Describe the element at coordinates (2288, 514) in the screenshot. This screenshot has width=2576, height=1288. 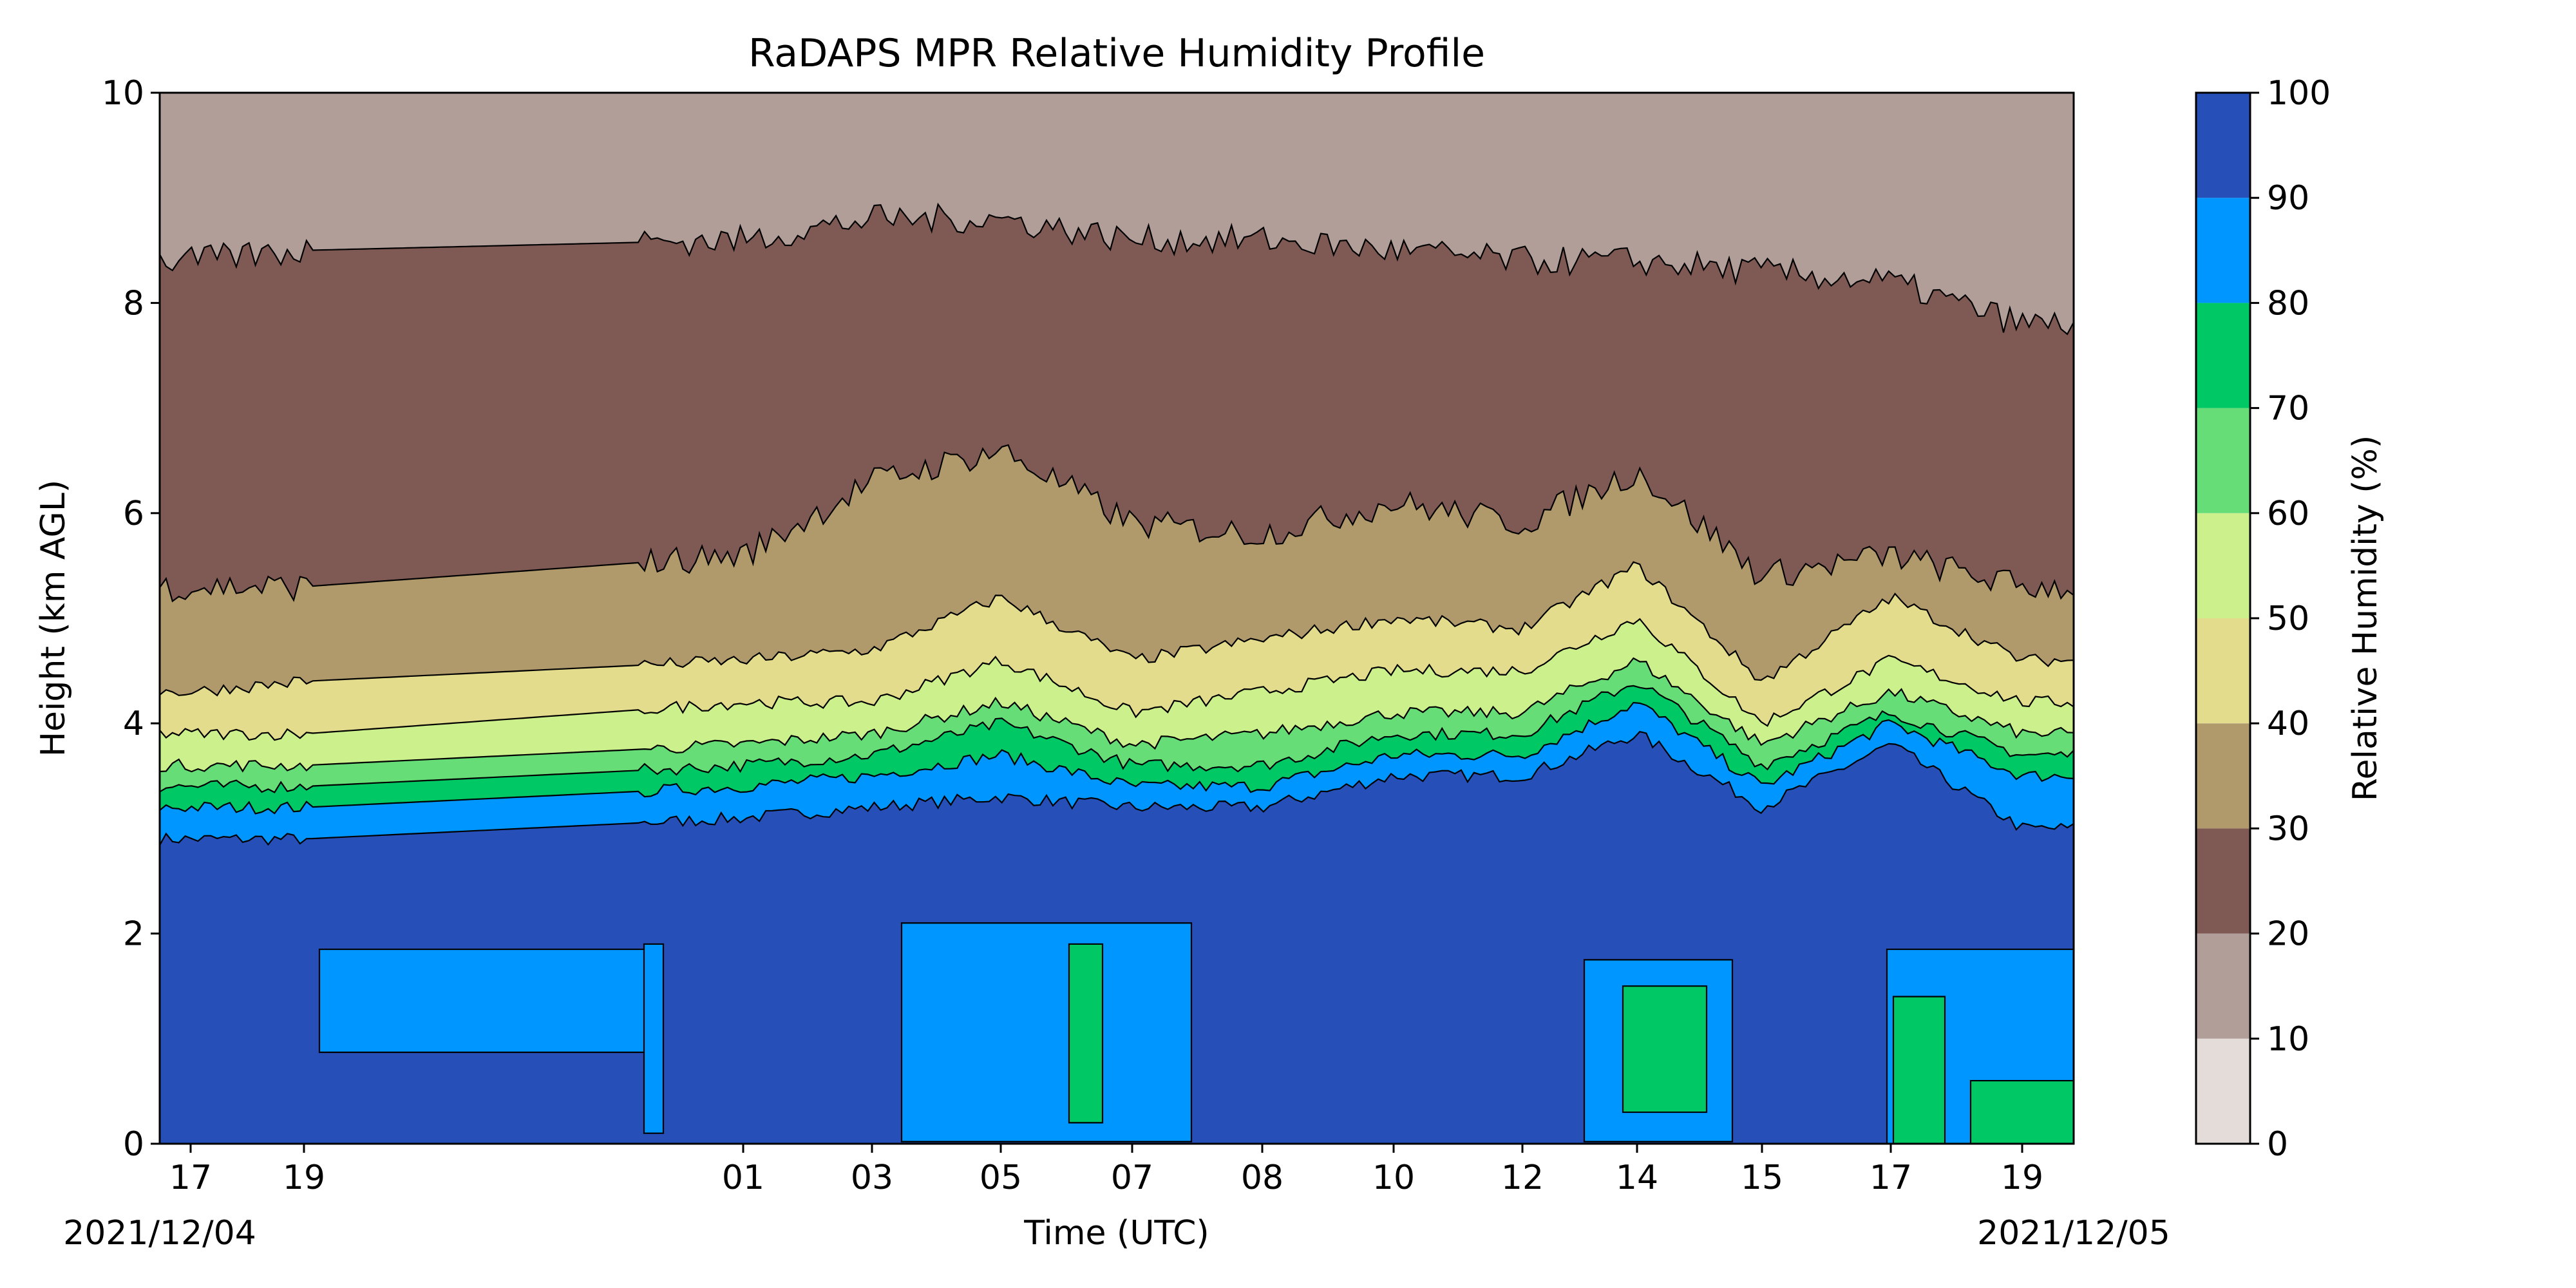
I see `colorbar-tick-label: 60` at that location.